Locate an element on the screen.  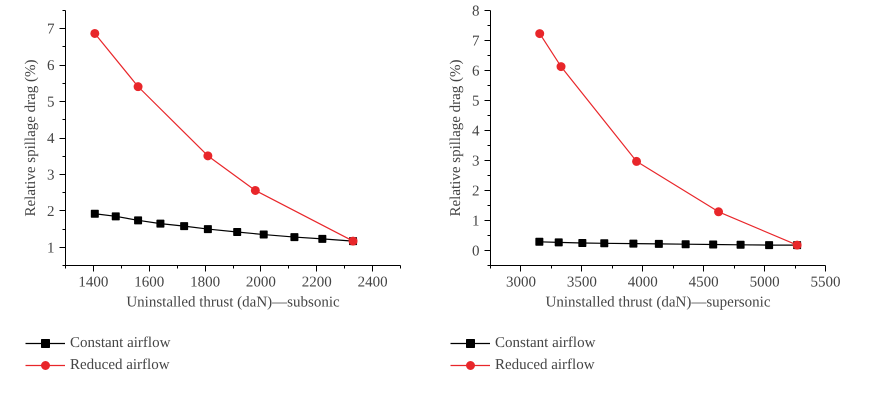
x-tick-label: 4500 is located at coordinates (703, 282).